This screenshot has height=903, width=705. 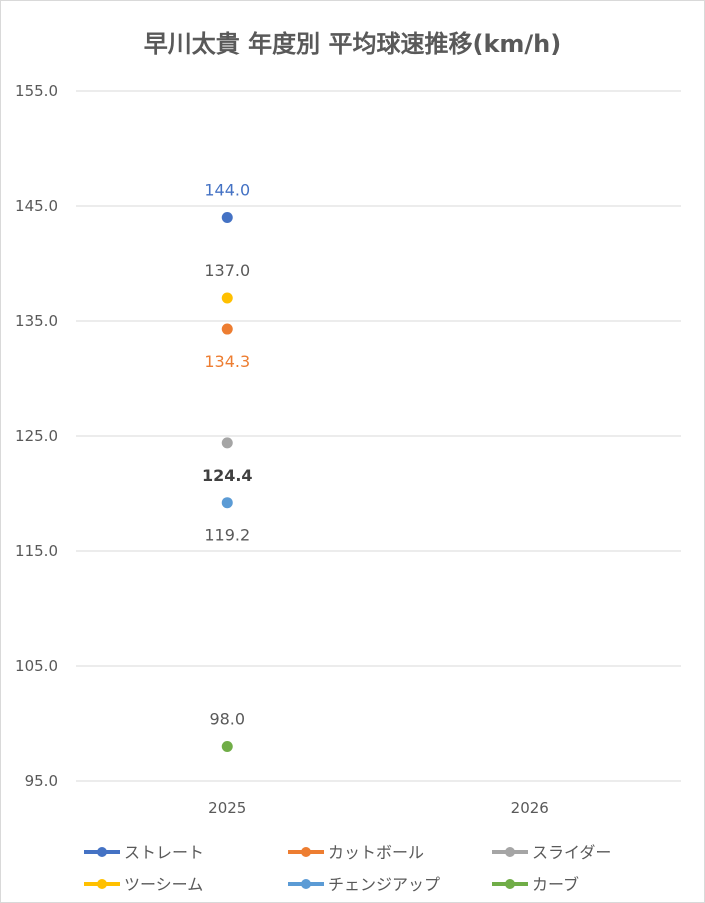 What do you see at coordinates (227, 190) in the screenshot?
I see `data-label: 144.0` at bounding box center [227, 190].